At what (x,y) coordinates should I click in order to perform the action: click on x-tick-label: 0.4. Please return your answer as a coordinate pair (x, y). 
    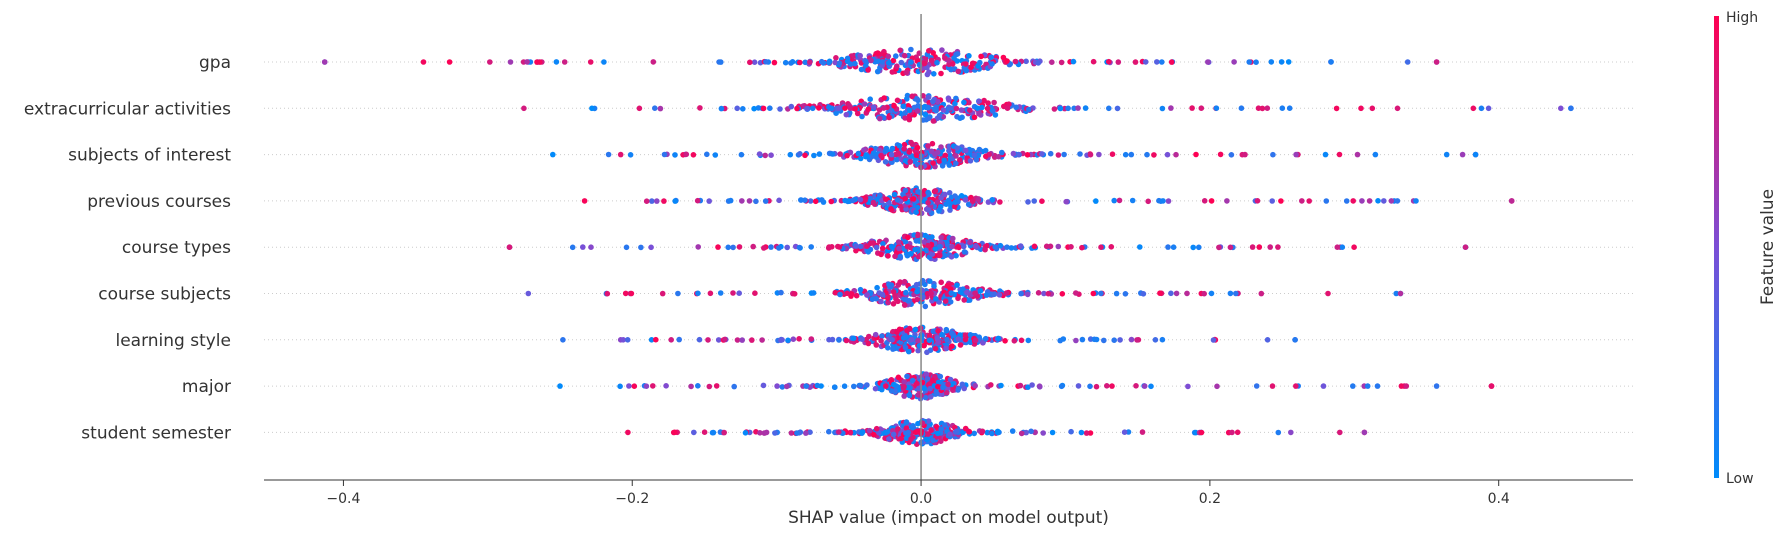
    Looking at the image, I should click on (1499, 499).